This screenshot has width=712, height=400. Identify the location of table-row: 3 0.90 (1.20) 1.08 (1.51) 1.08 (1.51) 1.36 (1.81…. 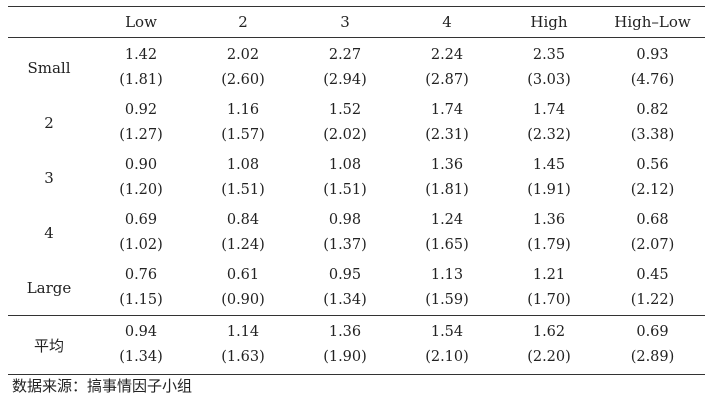
(356, 177).